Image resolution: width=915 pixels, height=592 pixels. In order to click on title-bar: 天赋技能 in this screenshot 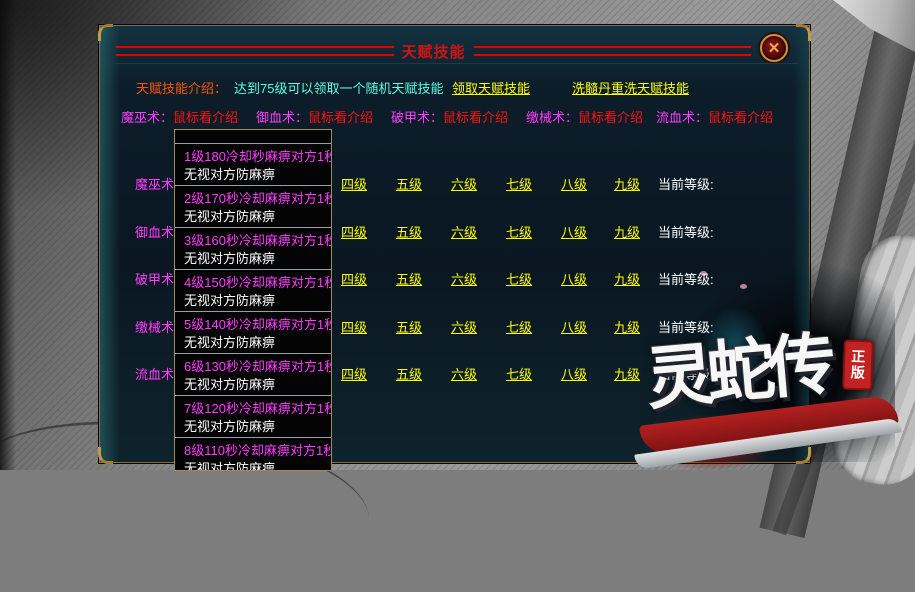, I will do `click(434, 51)`.